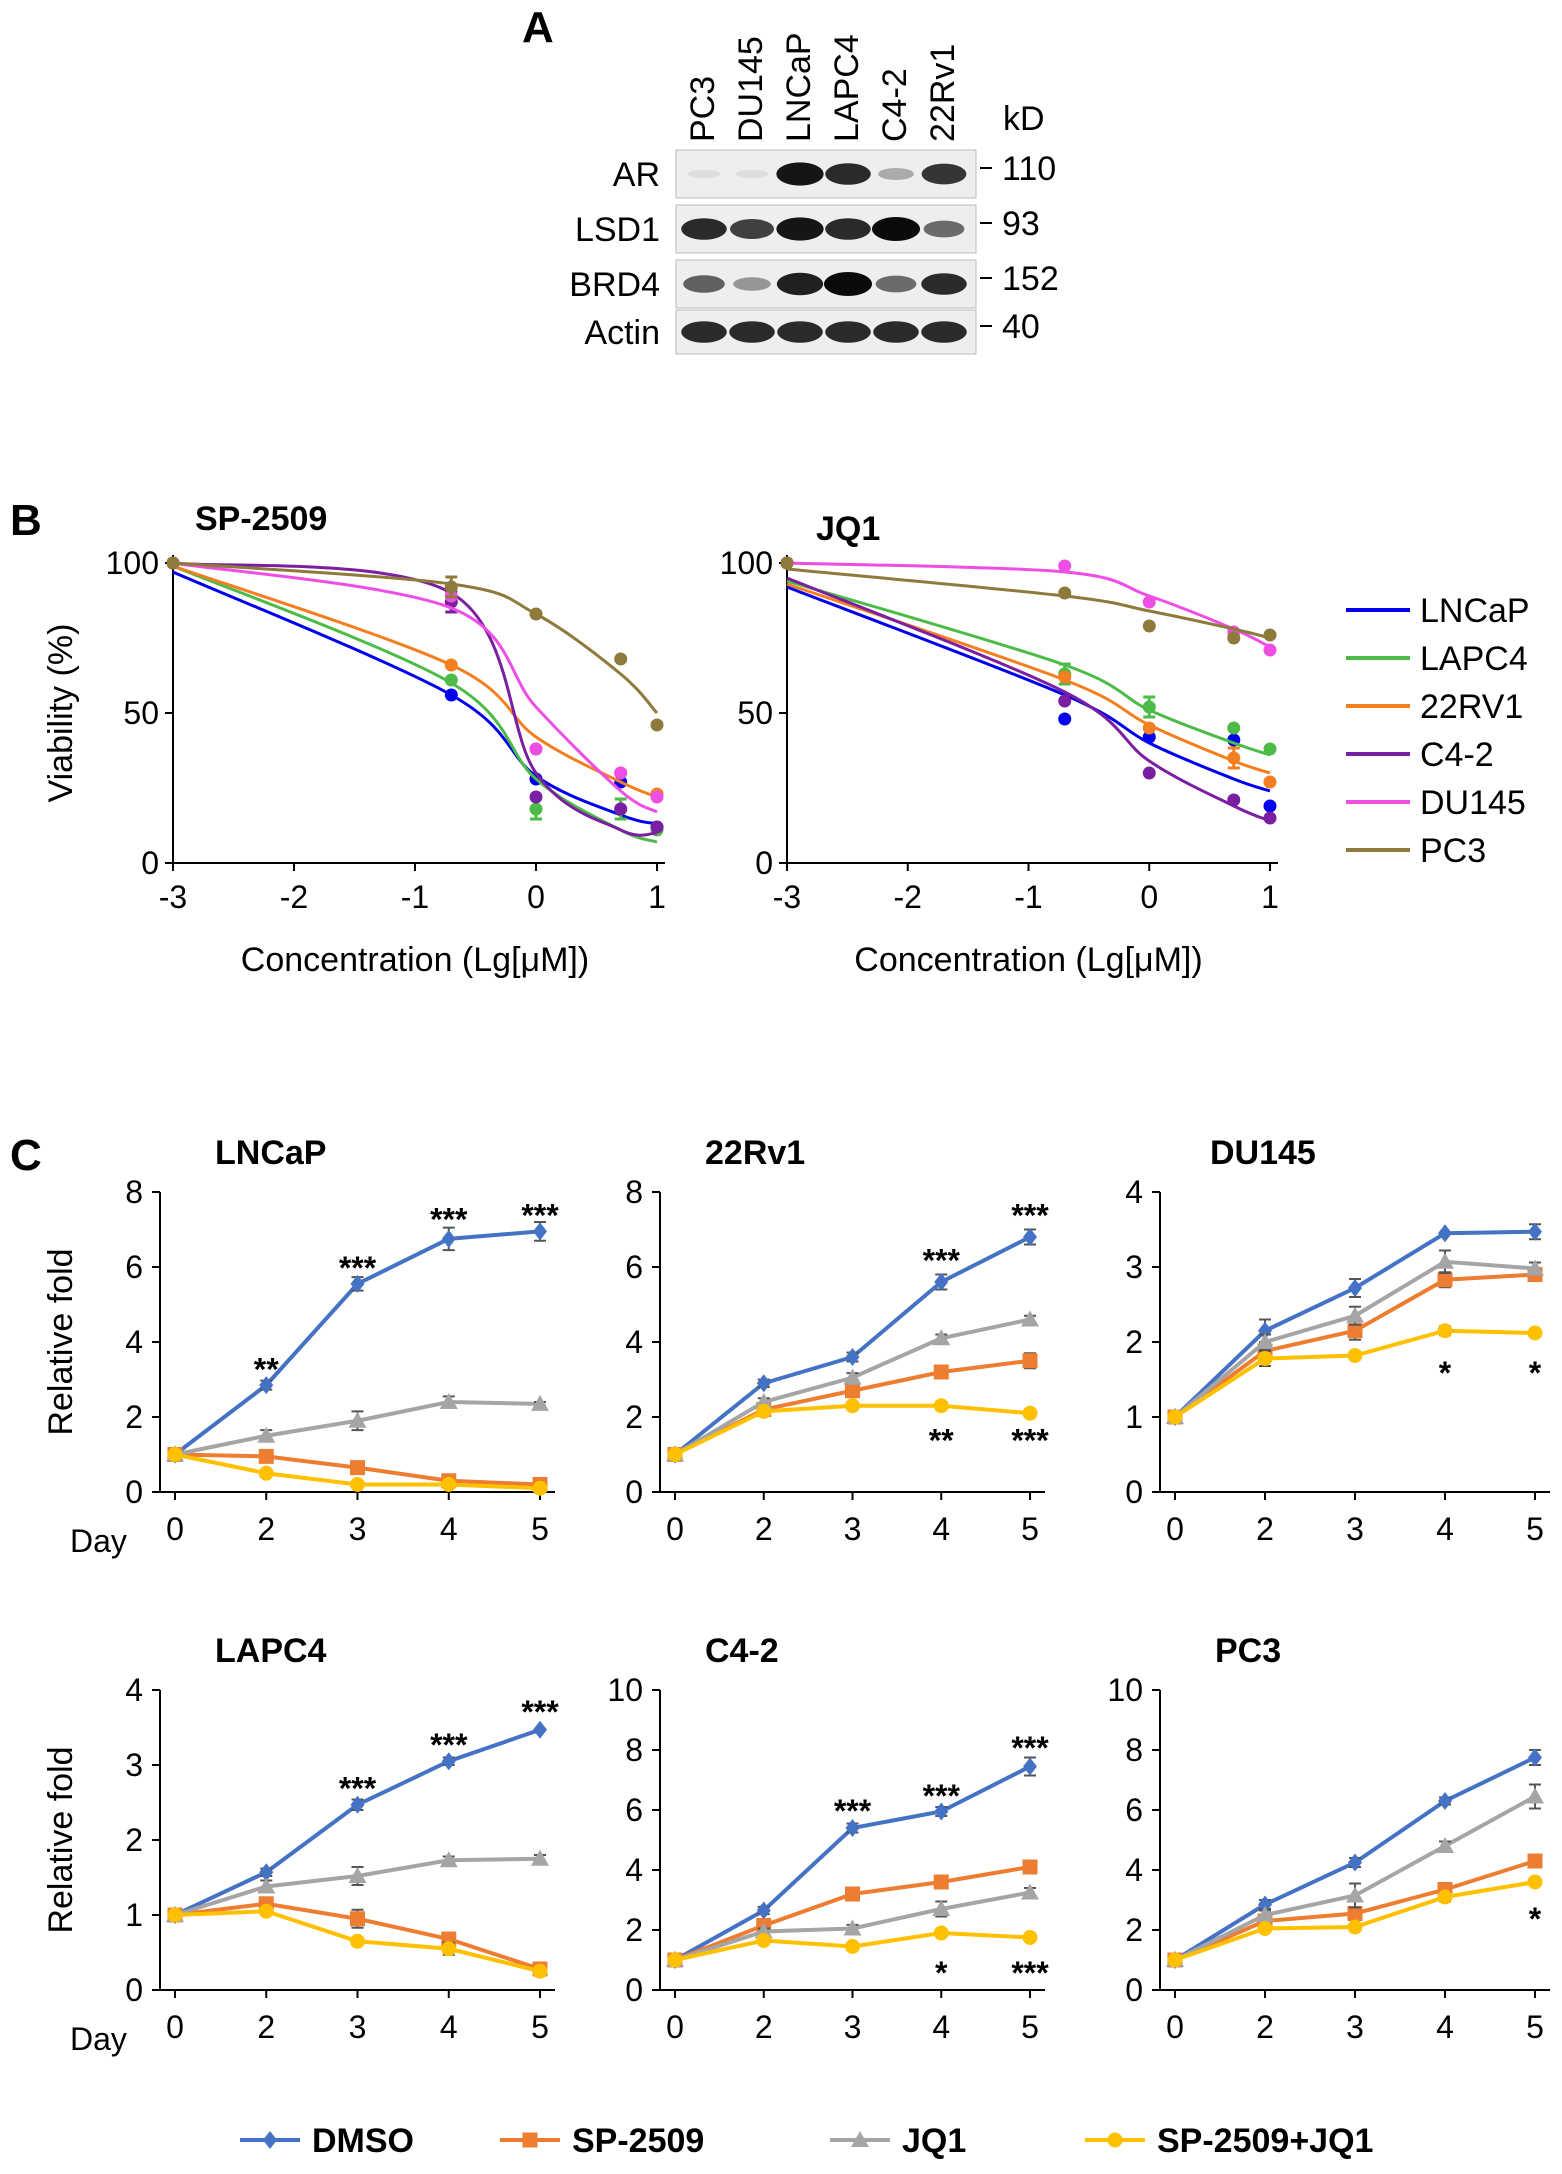  What do you see at coordinates (1475, 611) in the screenshot?
I see `legend-label-lncap: LNCaP` at bounding box center [1475, 611].